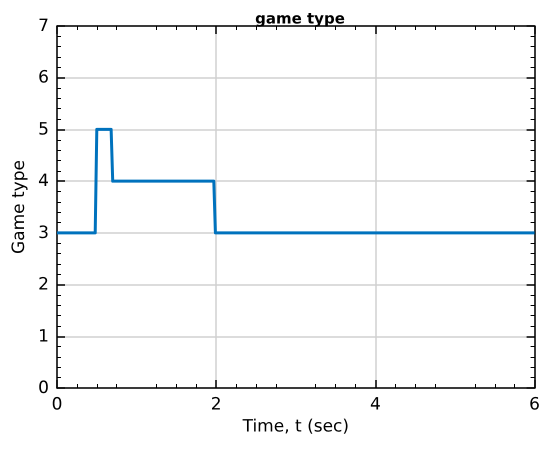  I want to click on x-tick-label: 4, so click(375, 404).